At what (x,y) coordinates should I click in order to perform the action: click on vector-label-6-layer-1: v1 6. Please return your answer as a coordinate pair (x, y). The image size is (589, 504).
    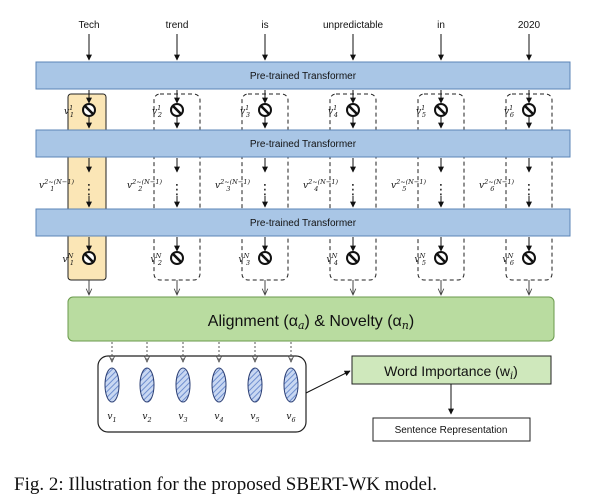
    Looking at the image, I should click on (509, 111).